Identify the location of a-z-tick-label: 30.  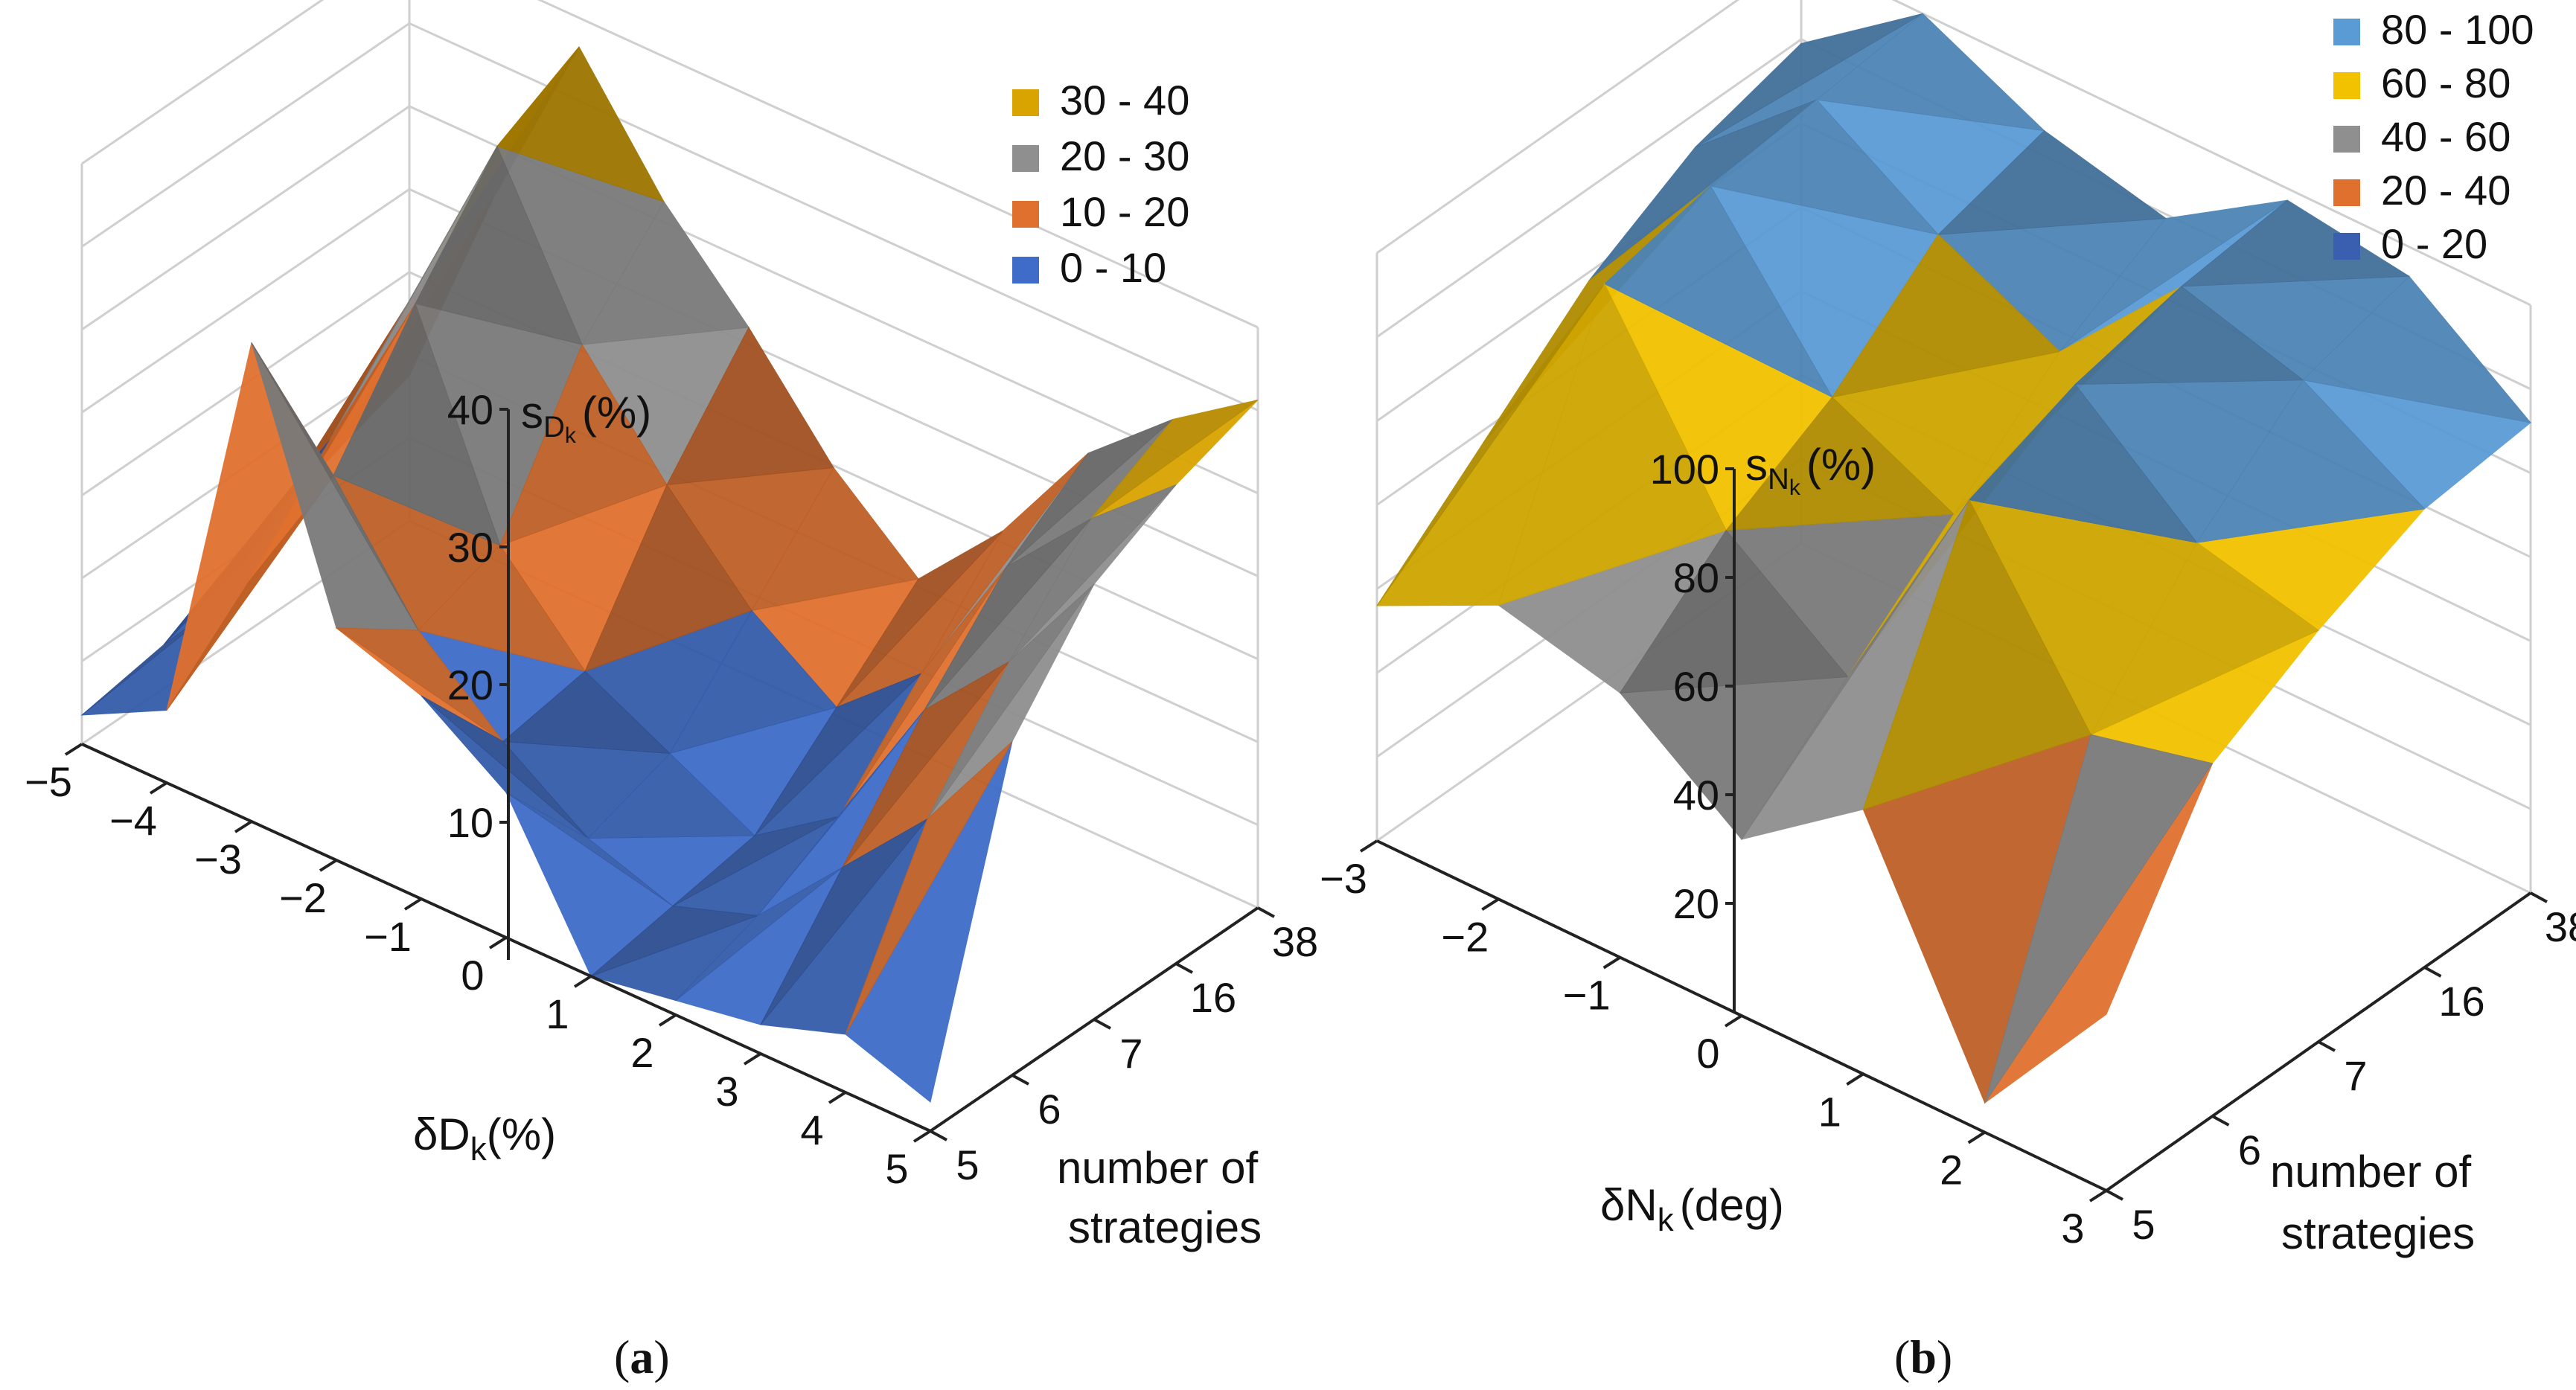
(470, 547).